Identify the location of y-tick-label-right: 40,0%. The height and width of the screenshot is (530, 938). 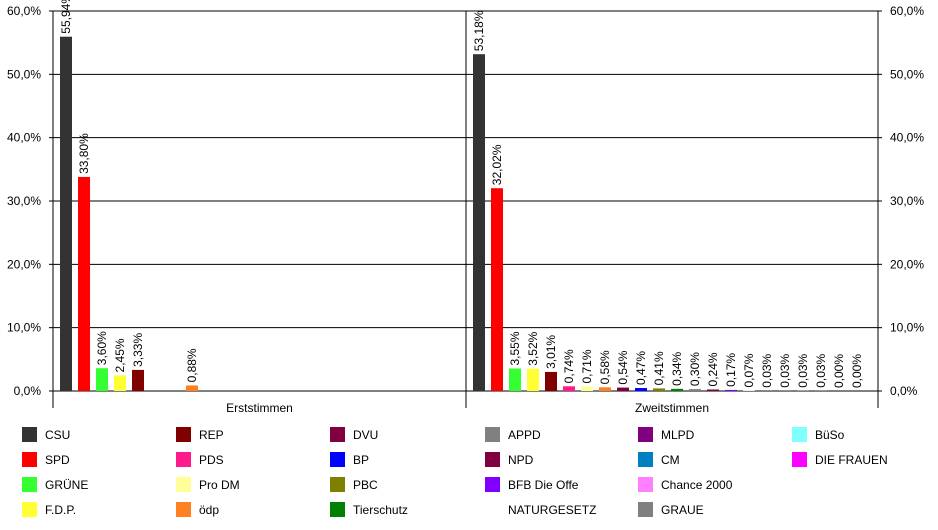
(907, 138).